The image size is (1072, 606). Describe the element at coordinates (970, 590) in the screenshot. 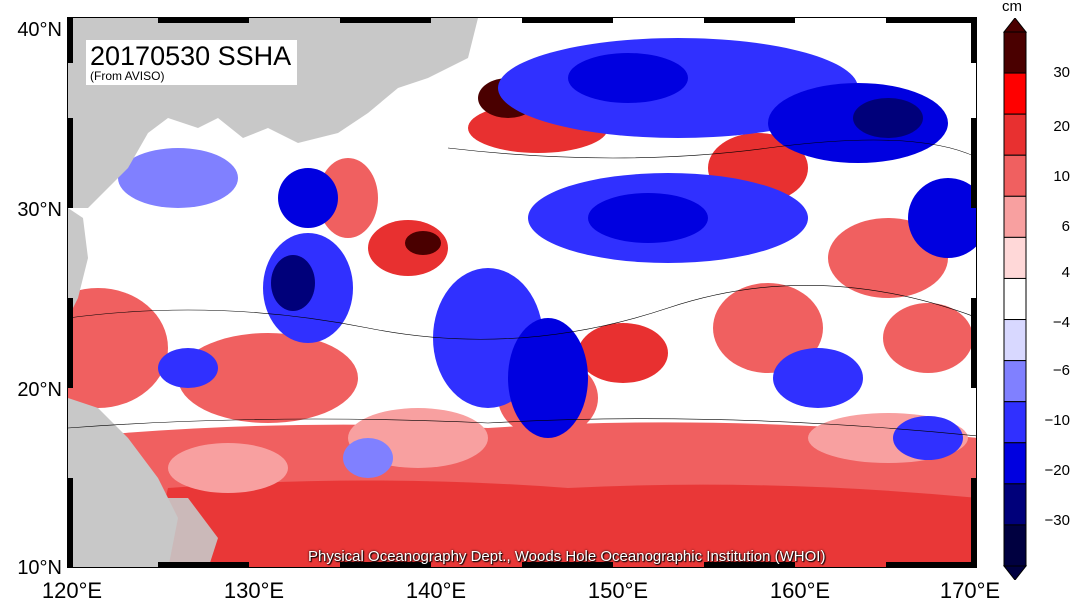

I see `lon-label-170e: 170°E` at that location.